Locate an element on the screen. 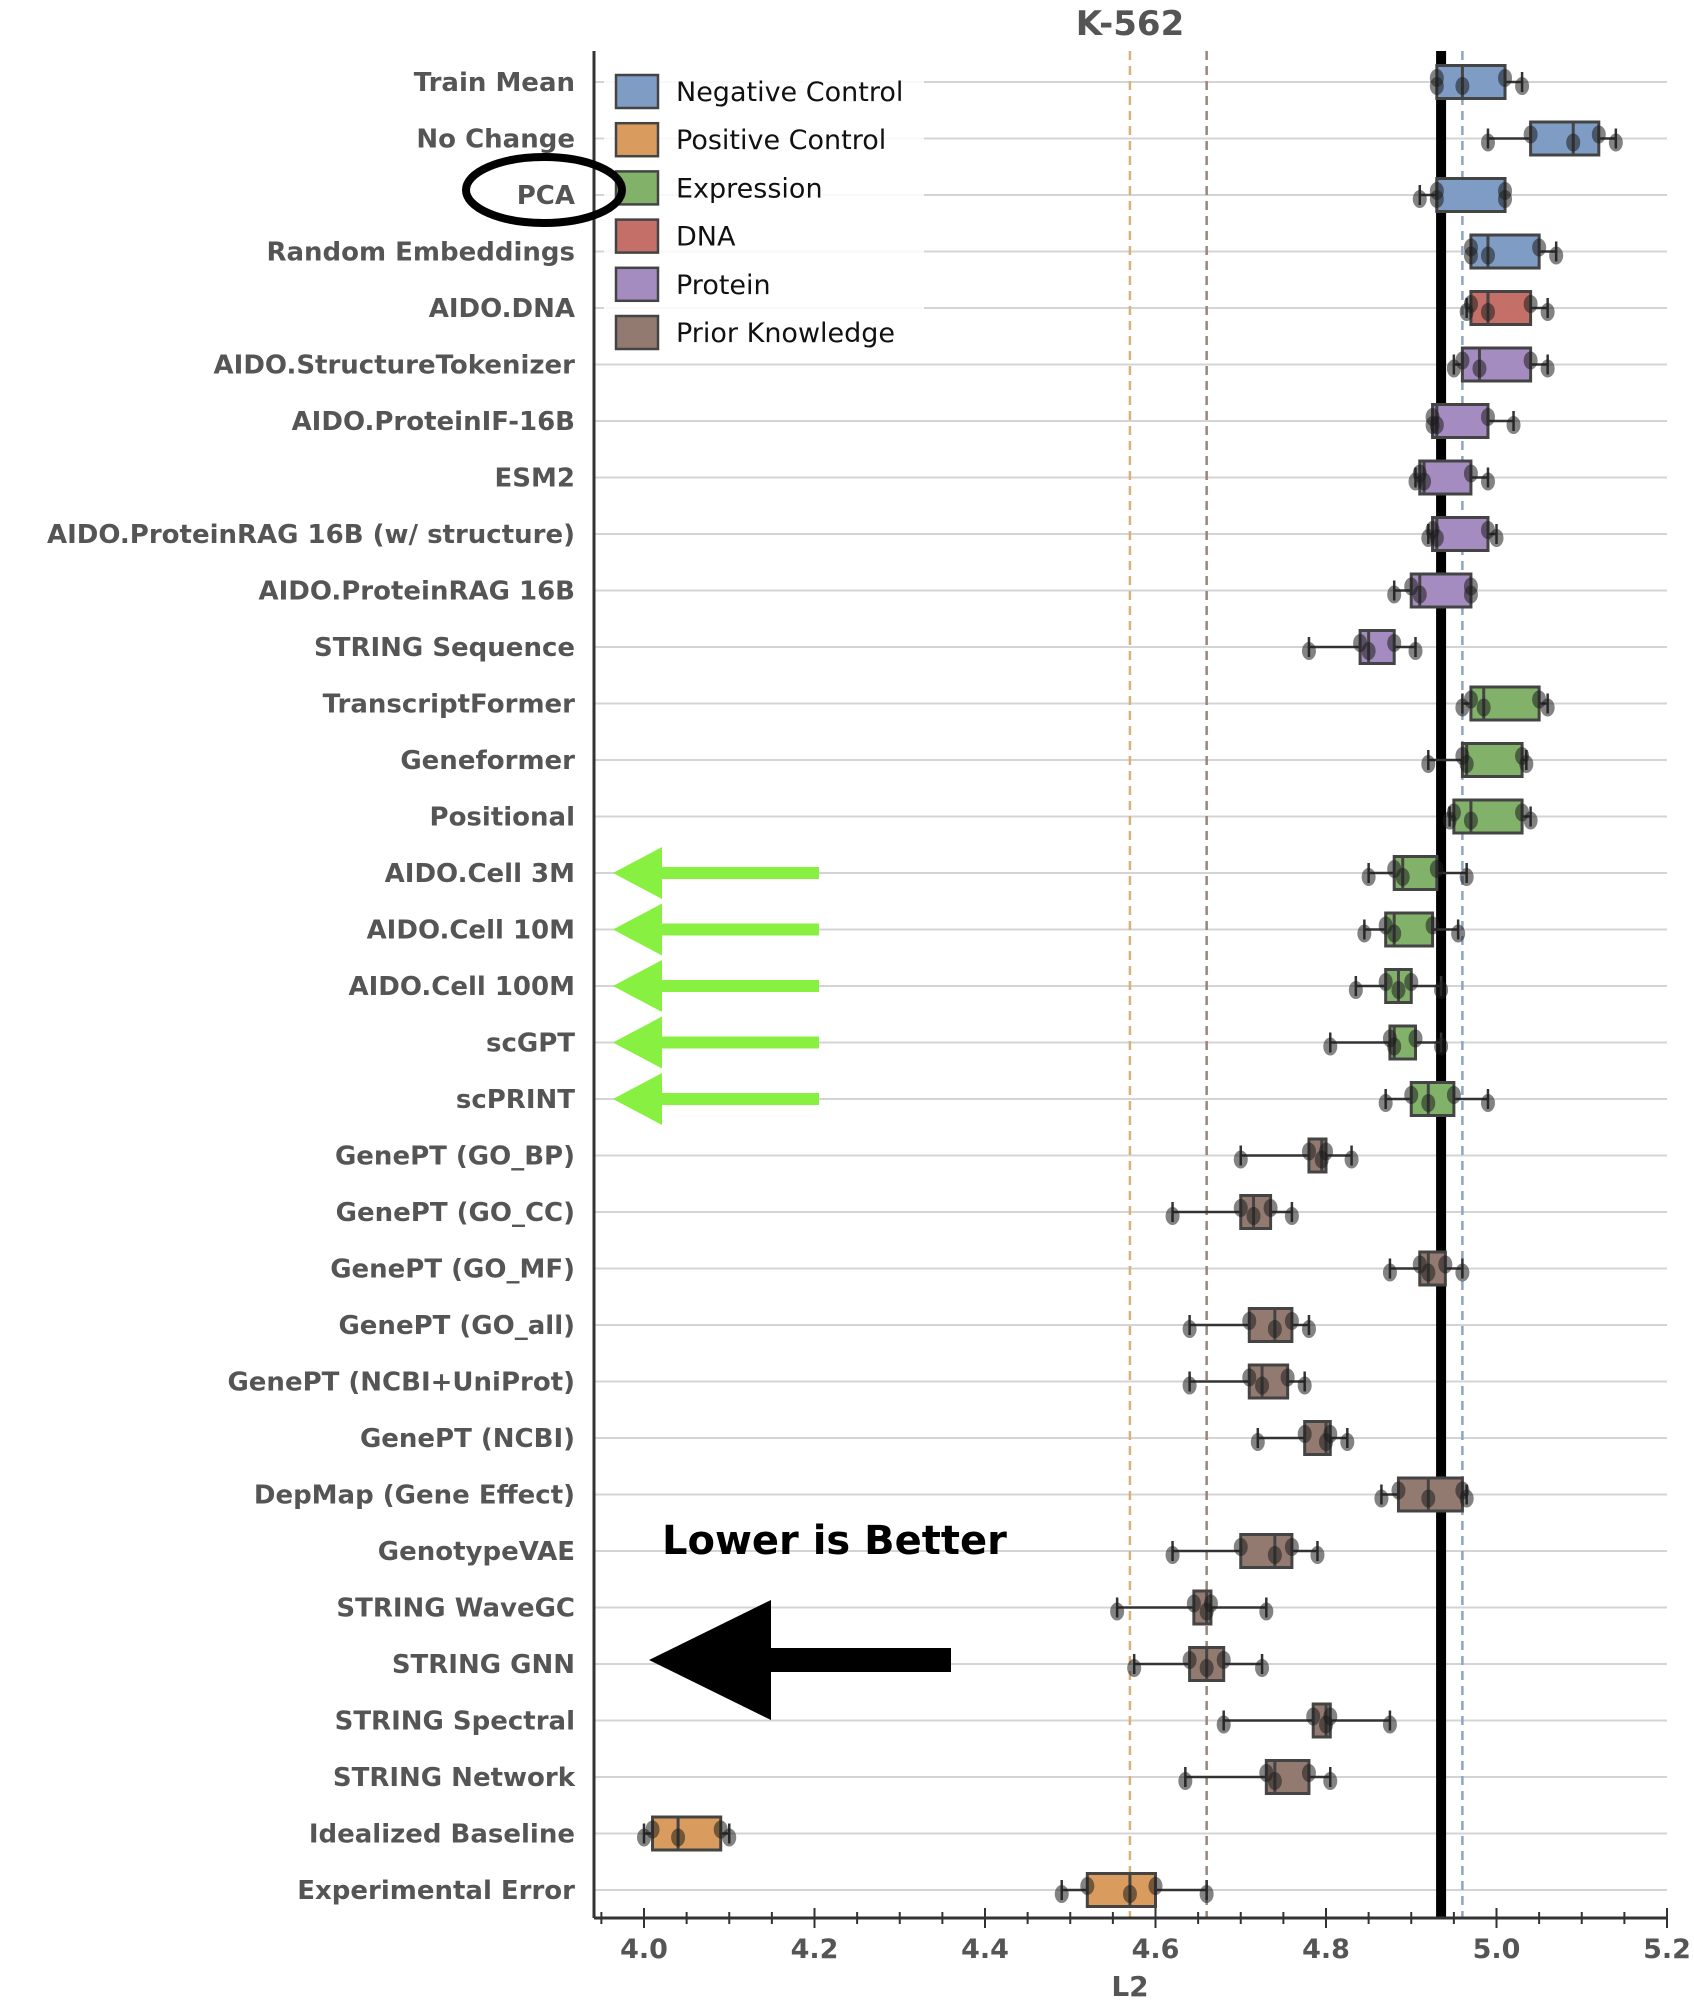  legend-label: DNA is located at coordinates (706, 237).